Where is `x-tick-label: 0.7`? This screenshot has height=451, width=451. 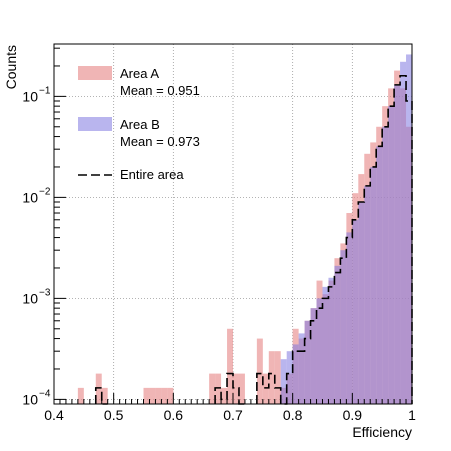 x-tick-label: 0.7 is located at coordinates (233, 415).